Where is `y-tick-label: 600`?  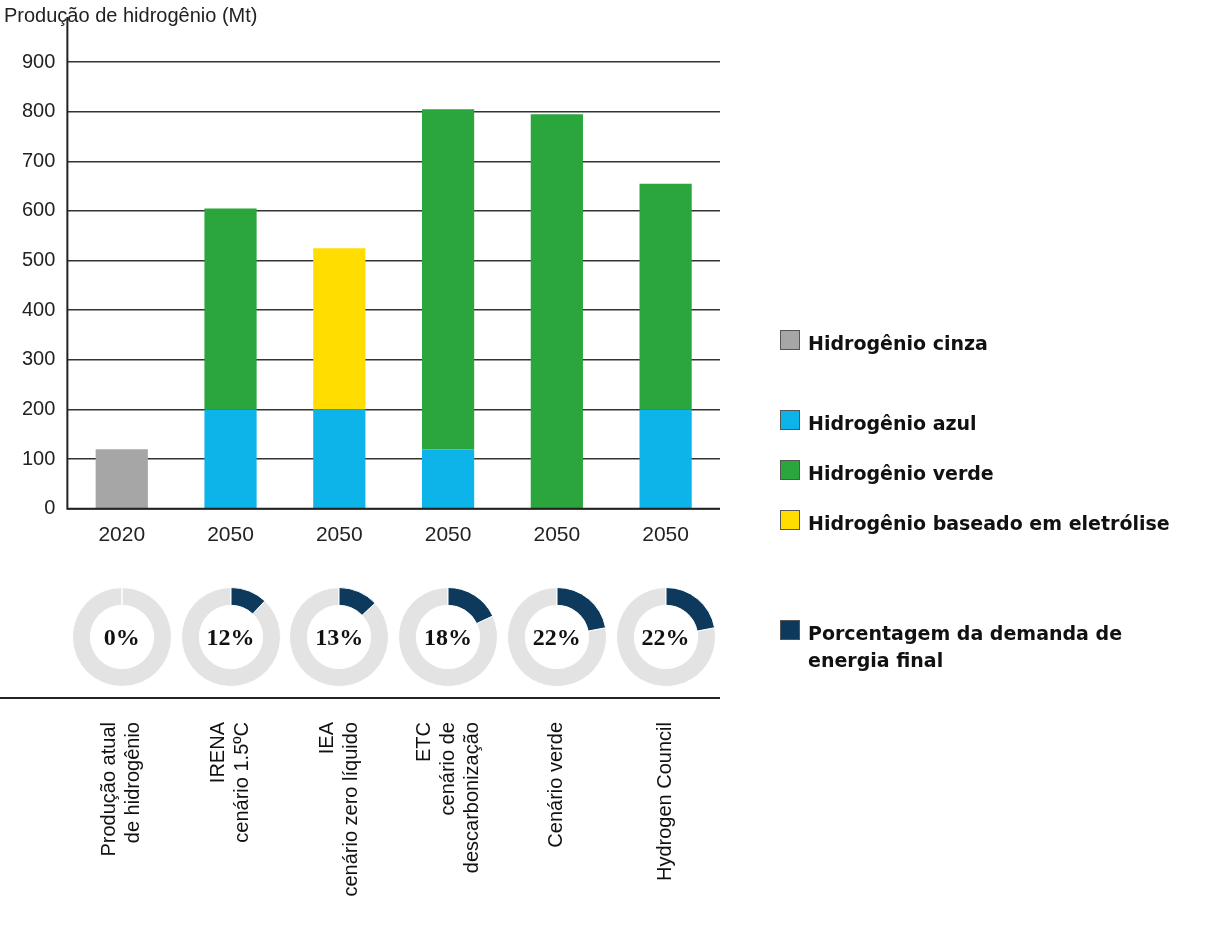
y-tick-label: 600 is located at coordinates (38, 209).